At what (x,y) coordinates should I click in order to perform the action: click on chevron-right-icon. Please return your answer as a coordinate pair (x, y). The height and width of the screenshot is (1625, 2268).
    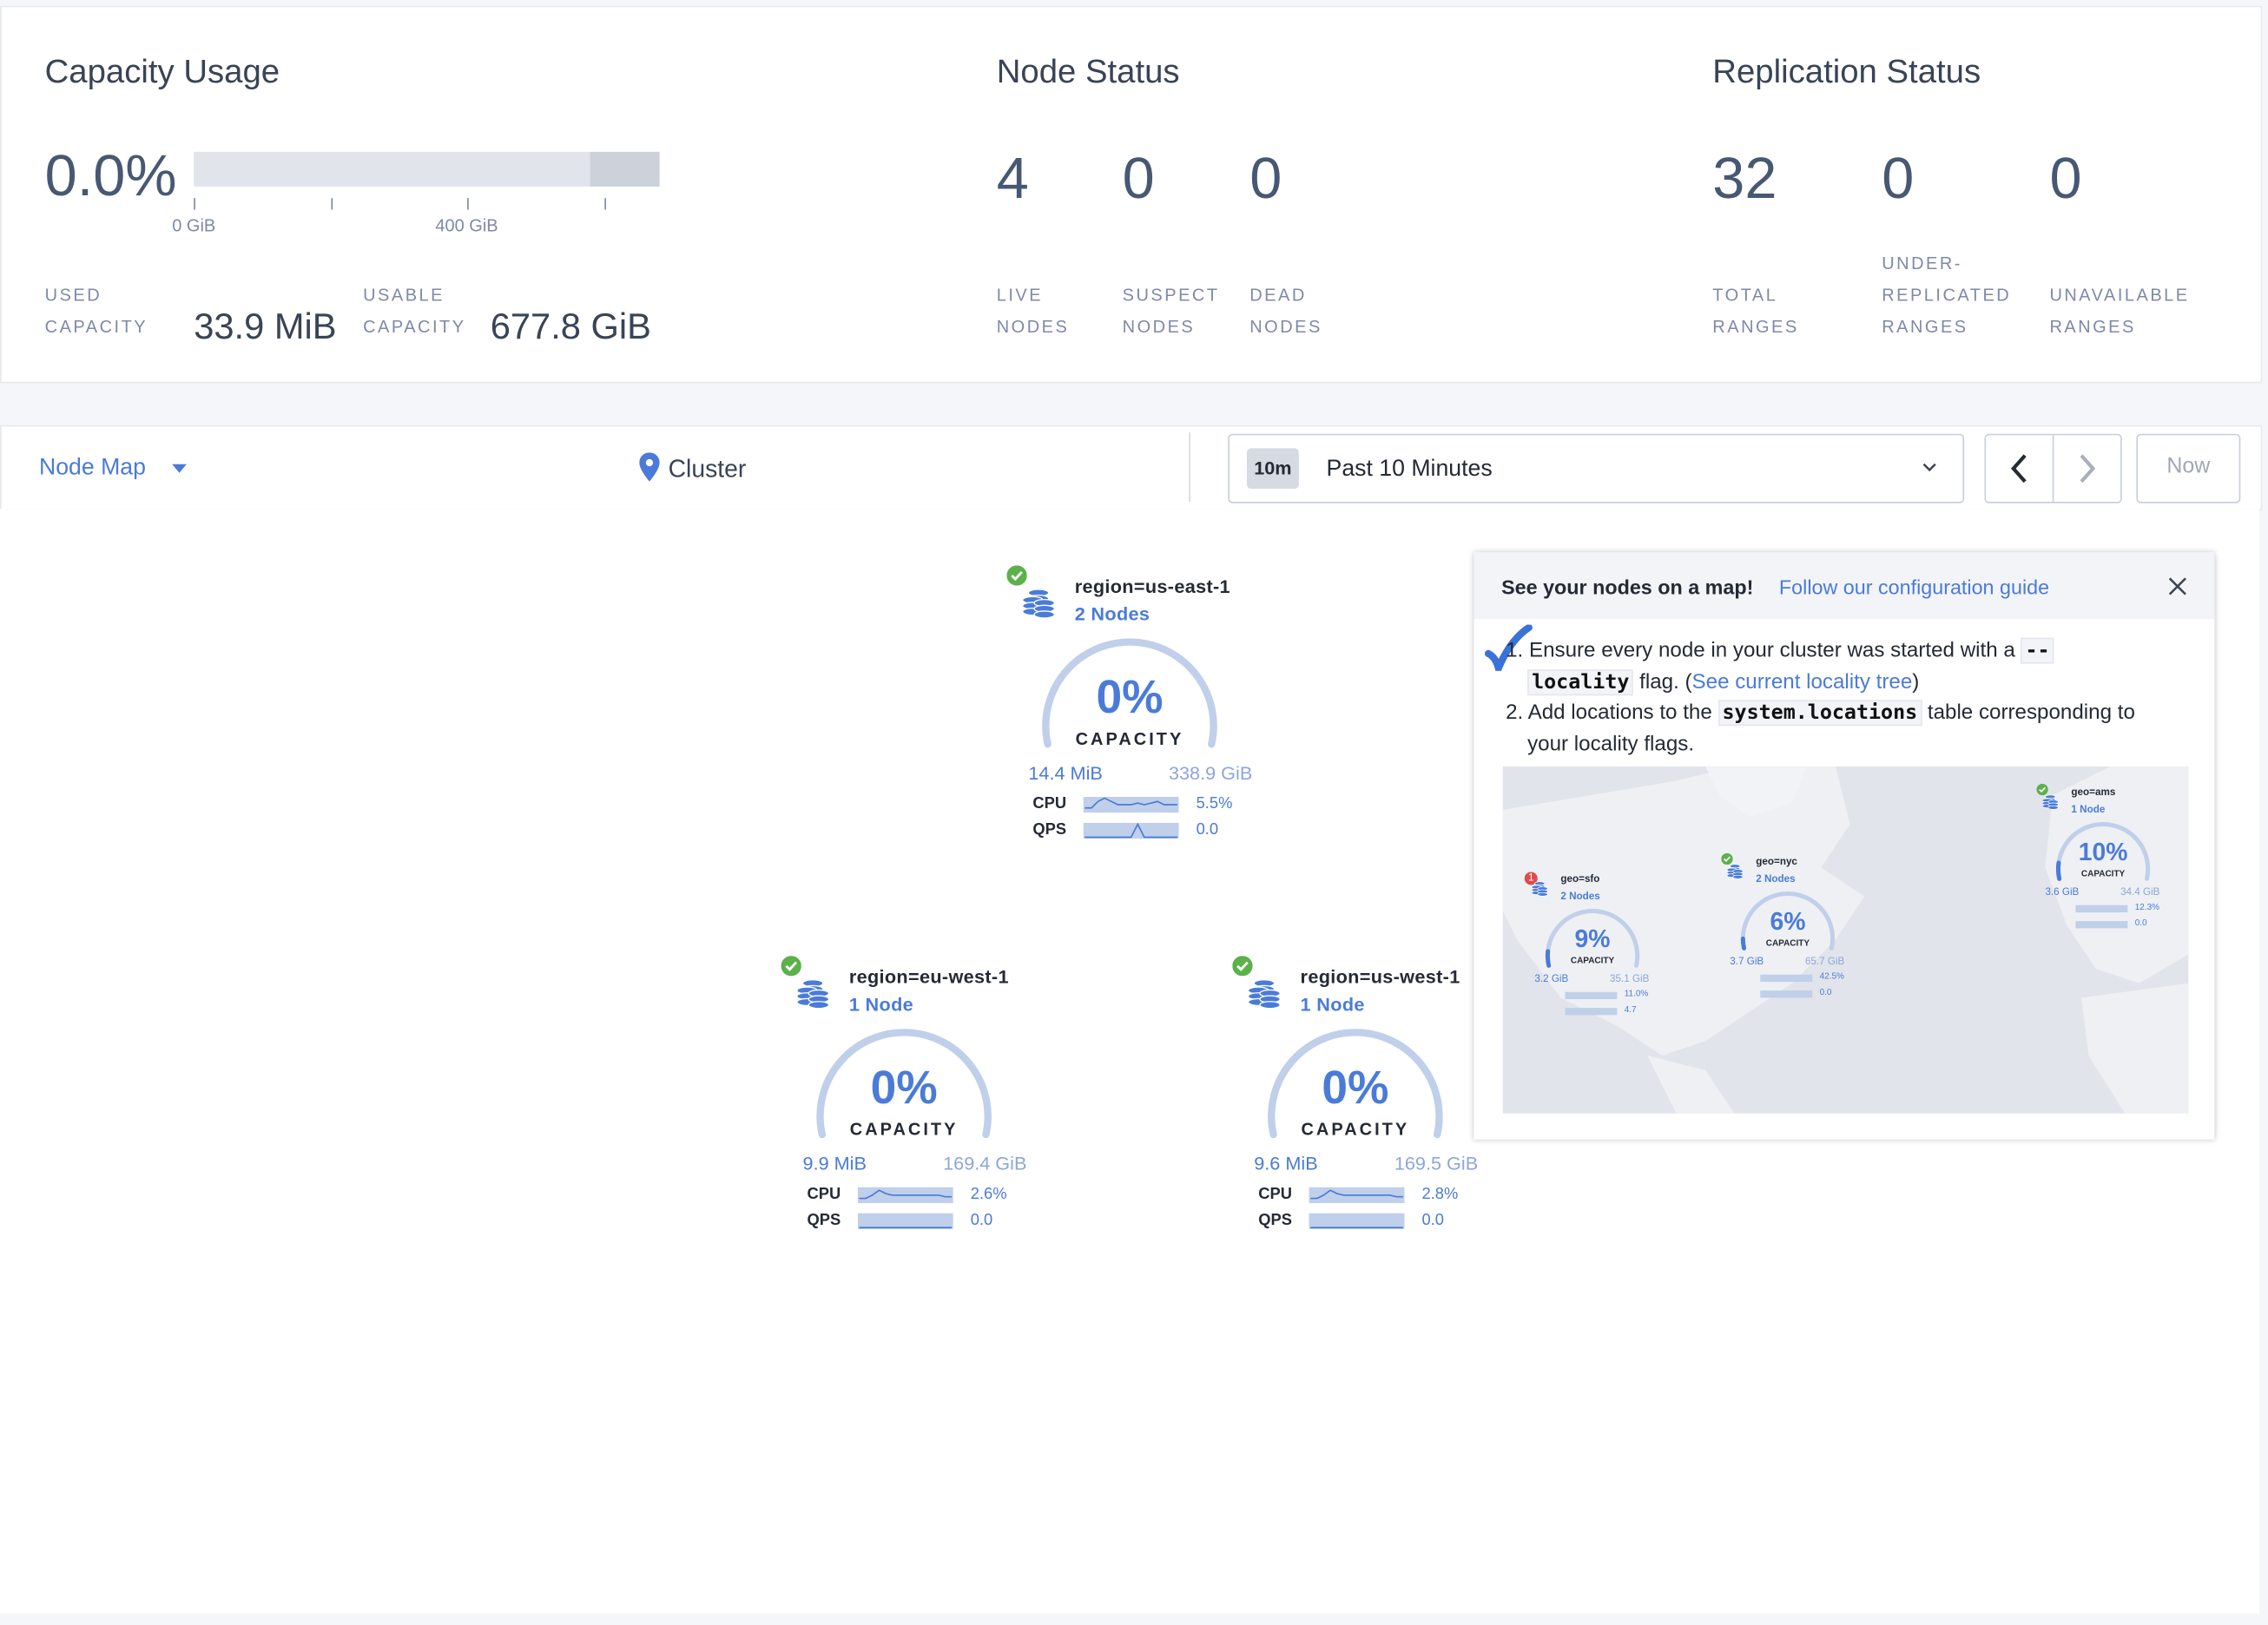
    Looking at the image, I should click on (2088, 469).